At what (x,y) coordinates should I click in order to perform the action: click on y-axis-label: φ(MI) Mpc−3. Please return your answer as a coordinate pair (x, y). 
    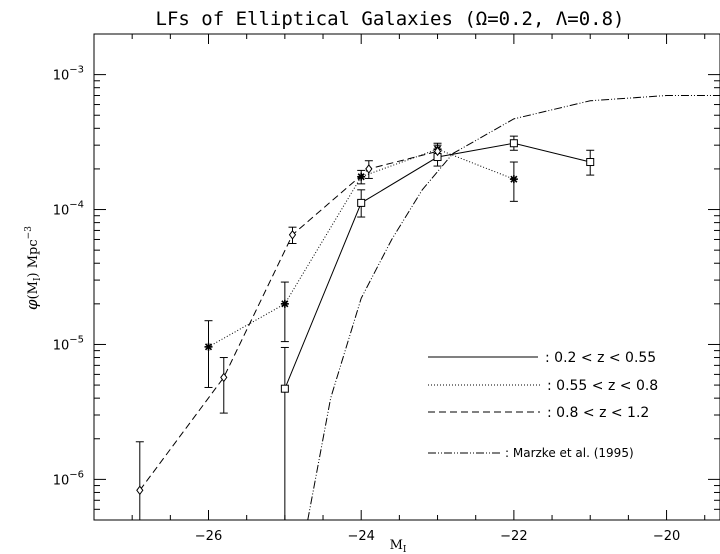
    Looking at the image, I should click on (33, 268).